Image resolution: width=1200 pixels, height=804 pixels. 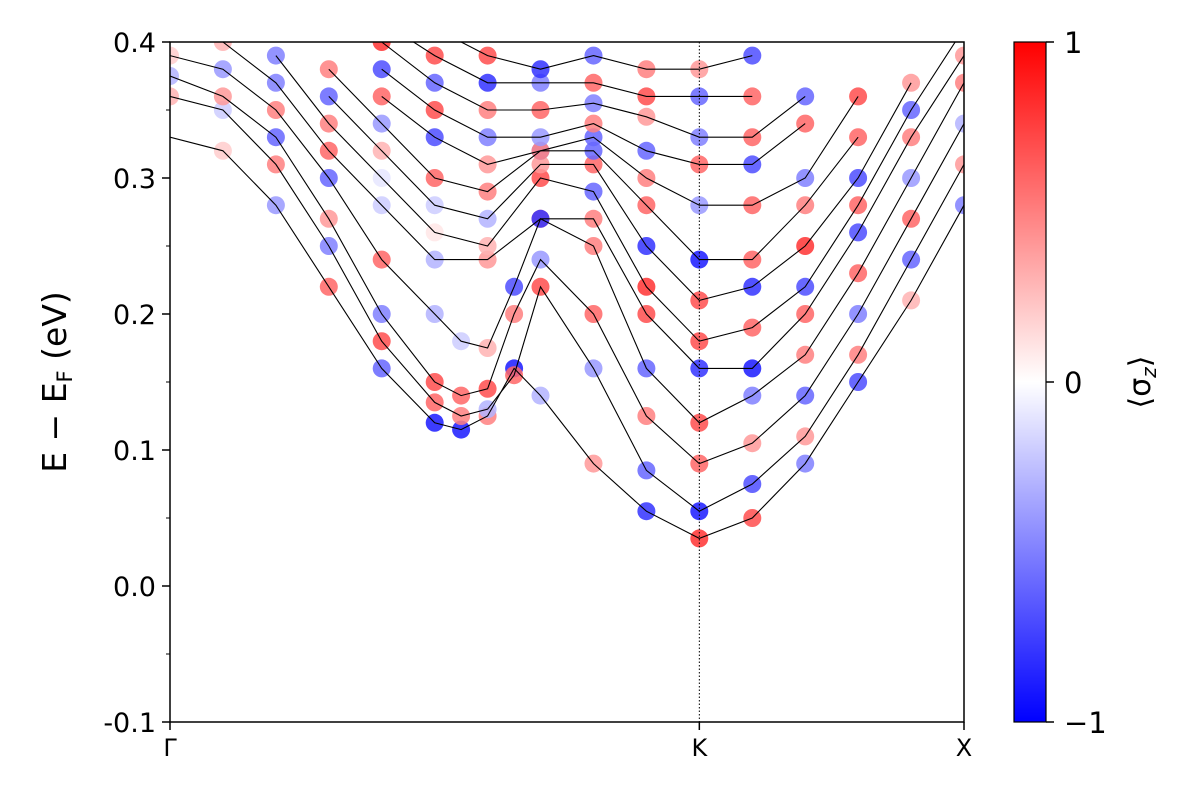 I want to click on colorbar, so click(x=1030, y=382).